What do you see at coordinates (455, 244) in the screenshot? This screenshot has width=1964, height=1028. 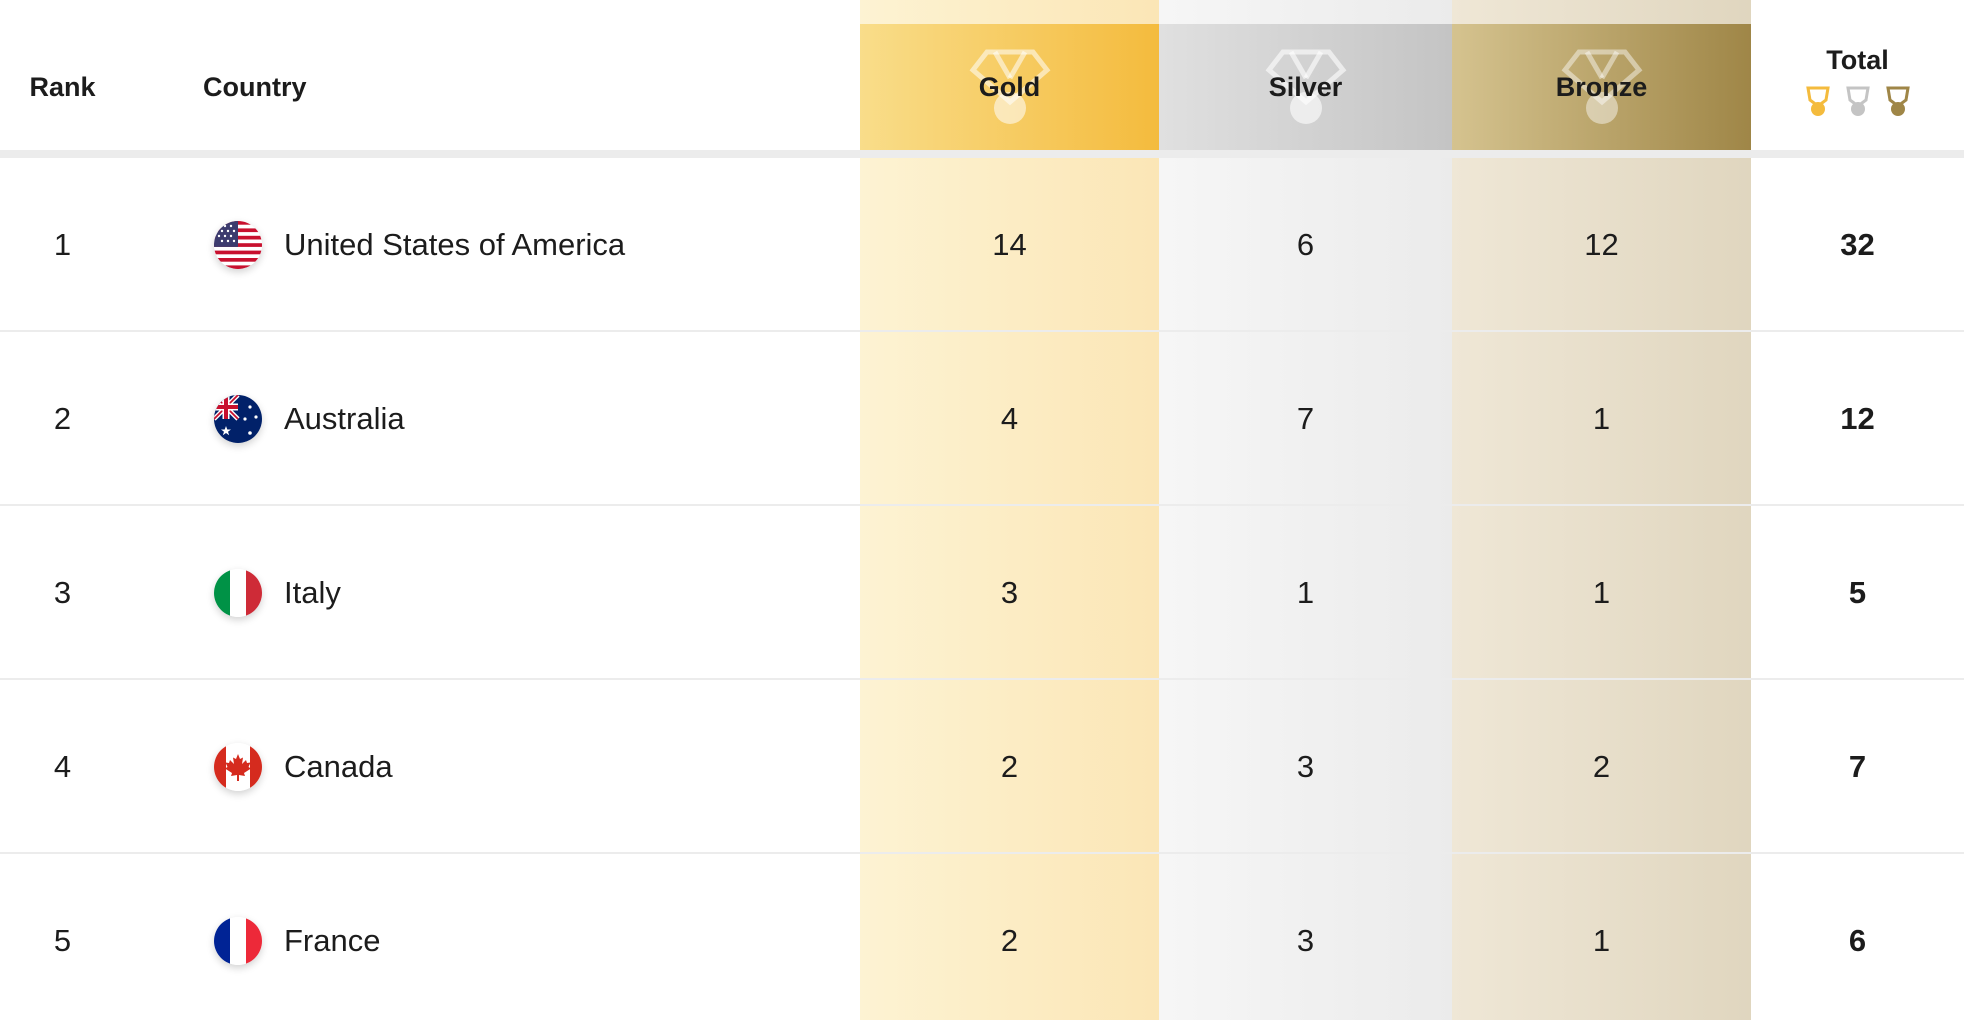 I see `country-name: United States of America` at bounding box center [455, 244].